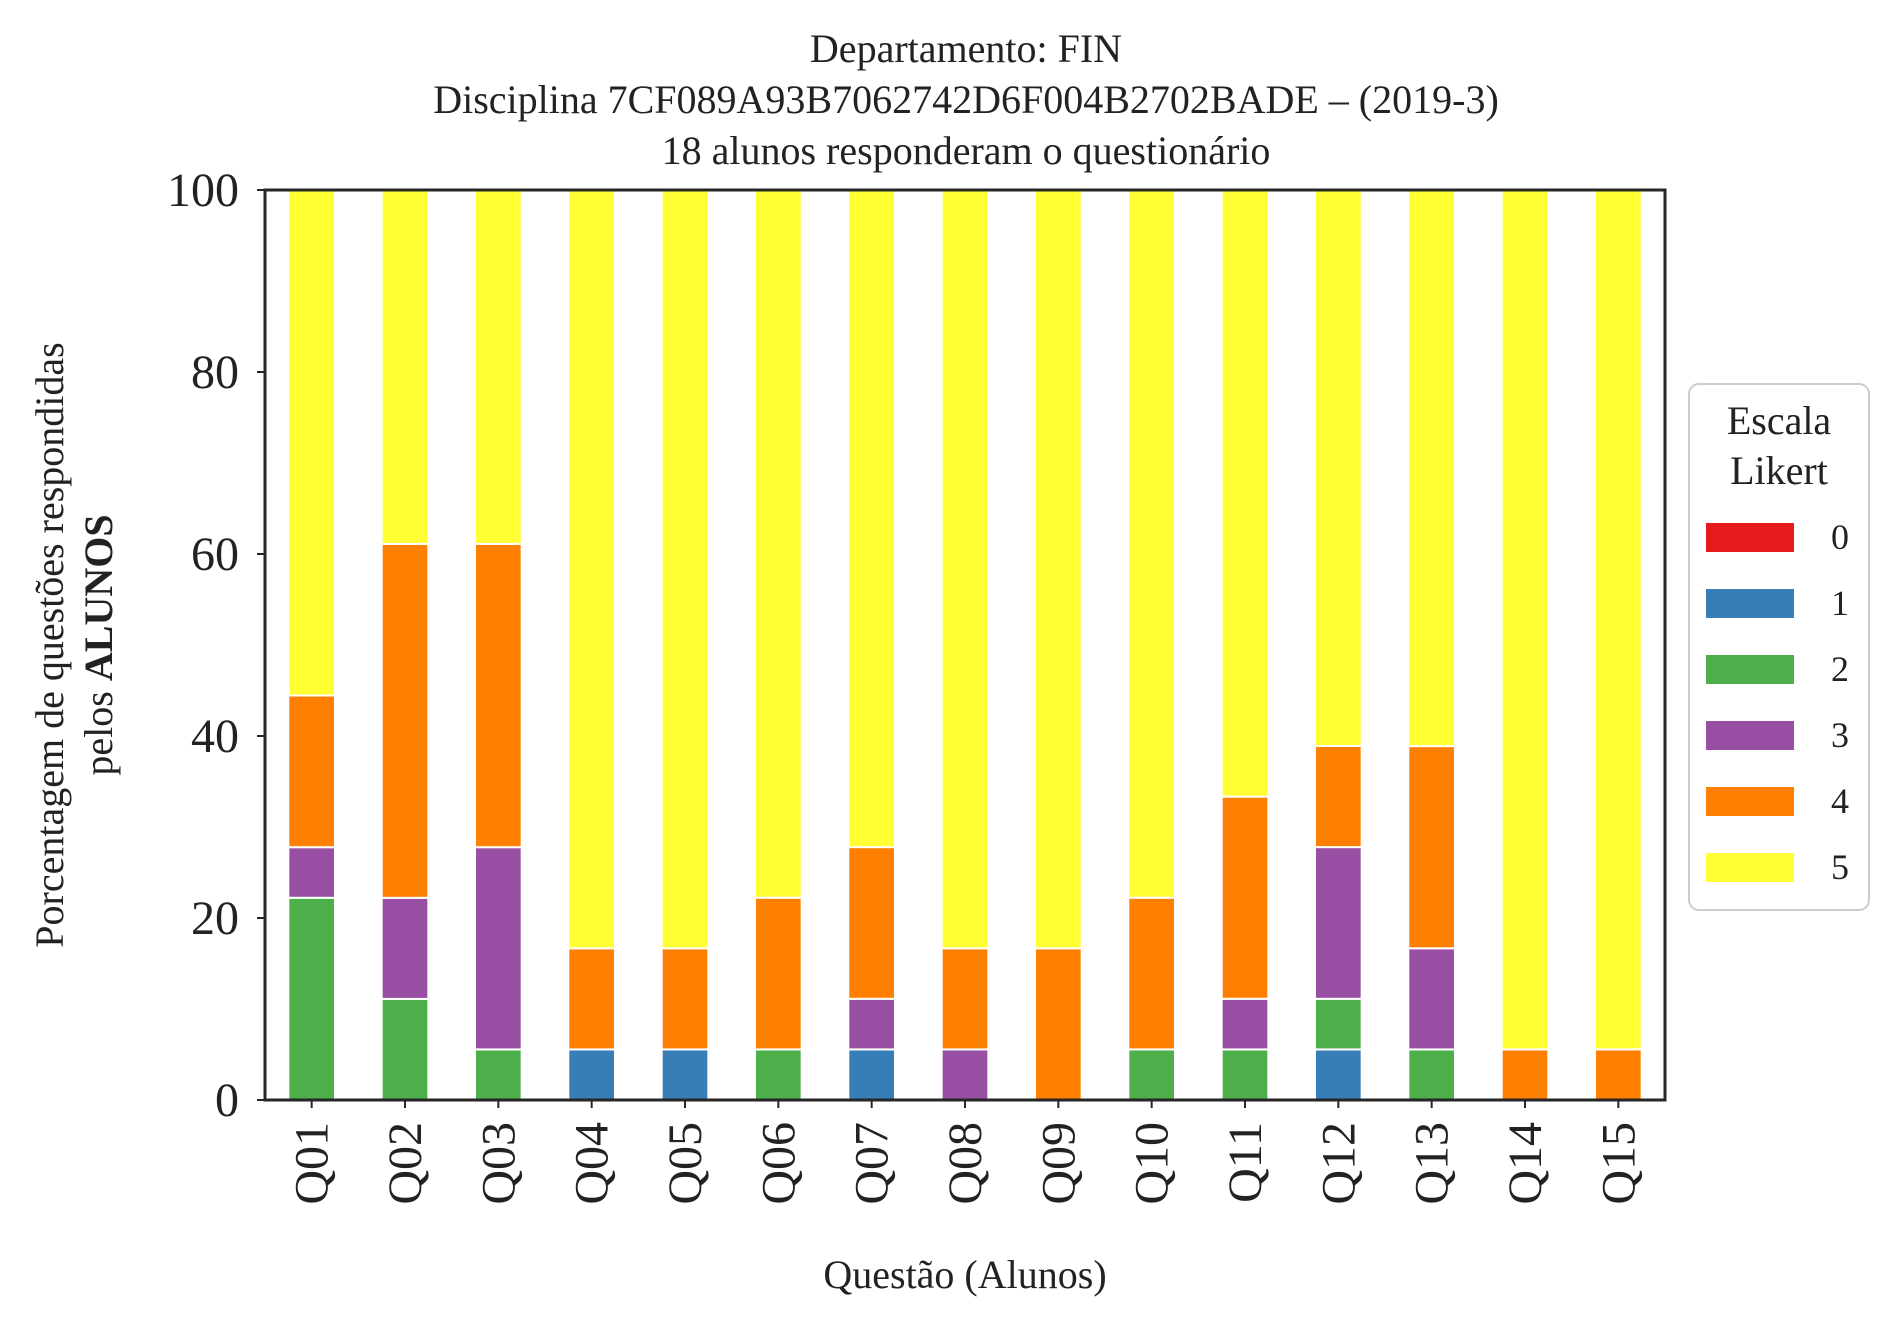 The height and width of the screenshot is (1323, 1892). What do you see at coordinates (1840, 867) in the screenshot?
I see `legend-label-5: 5` at bounding box center [1840, 867].